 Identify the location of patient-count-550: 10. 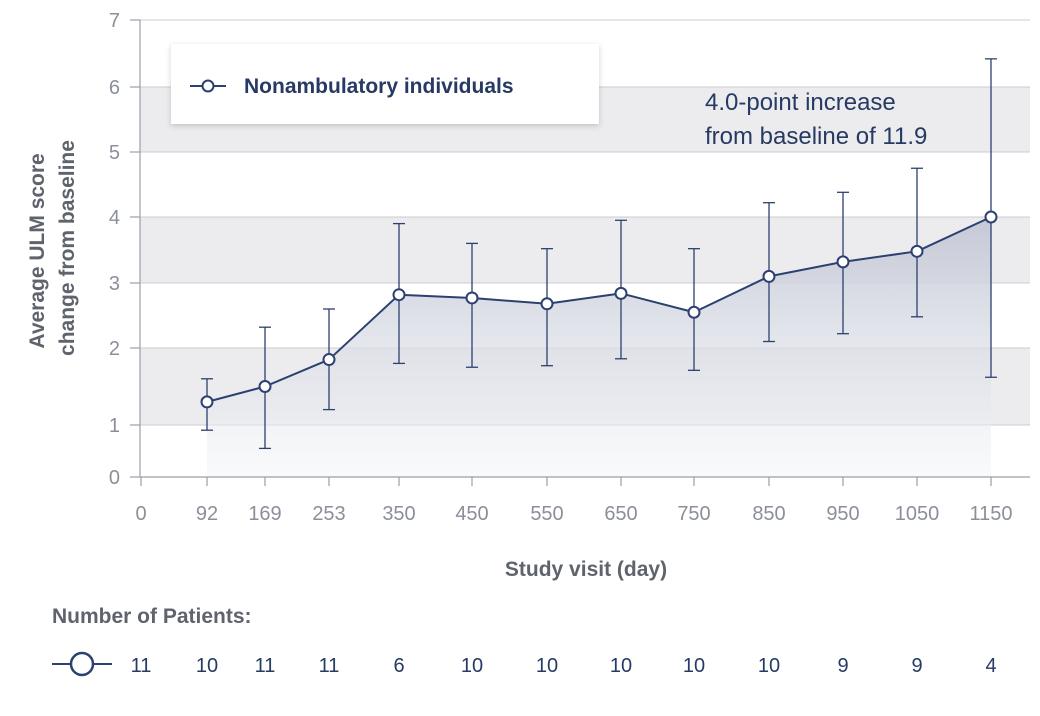
(547, 666).